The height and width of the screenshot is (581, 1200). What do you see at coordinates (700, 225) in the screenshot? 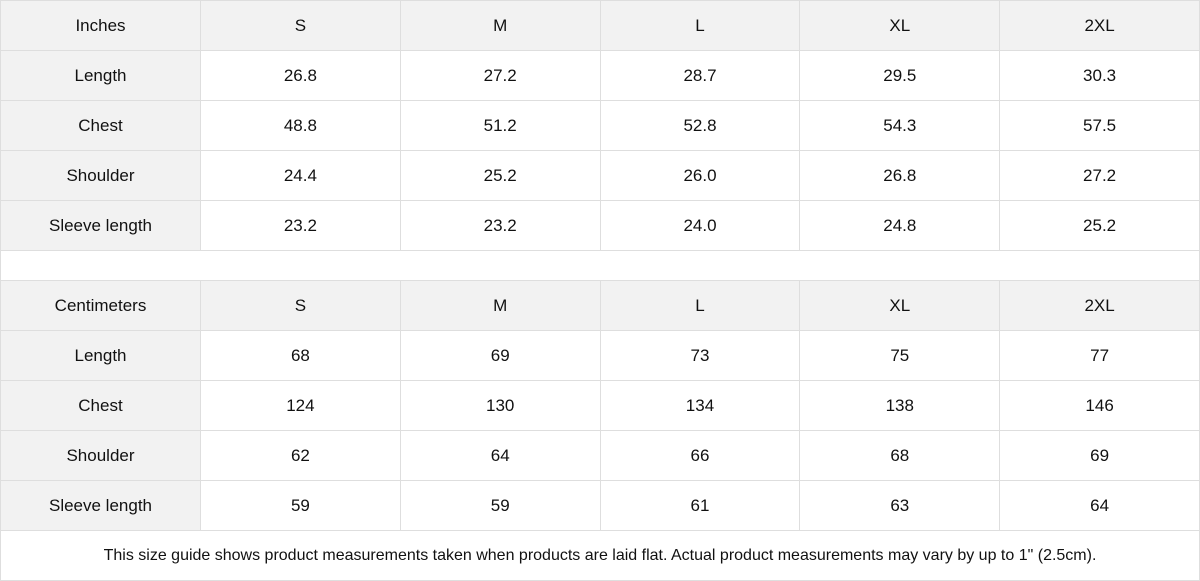
I see `measurement-cell: 24.0` at bounding box center [700, 225].